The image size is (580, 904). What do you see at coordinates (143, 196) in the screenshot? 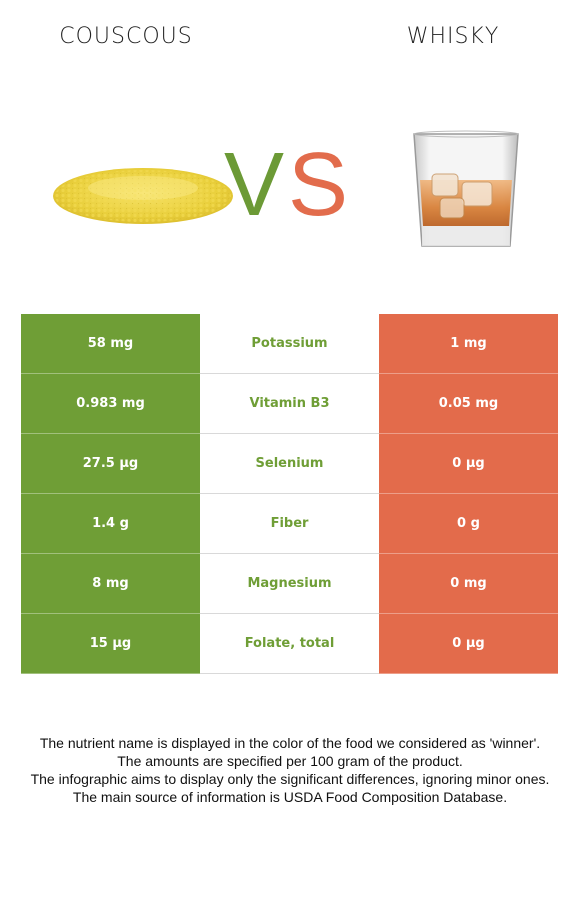
I see `couscous-image` at bounding box center [143, 196].